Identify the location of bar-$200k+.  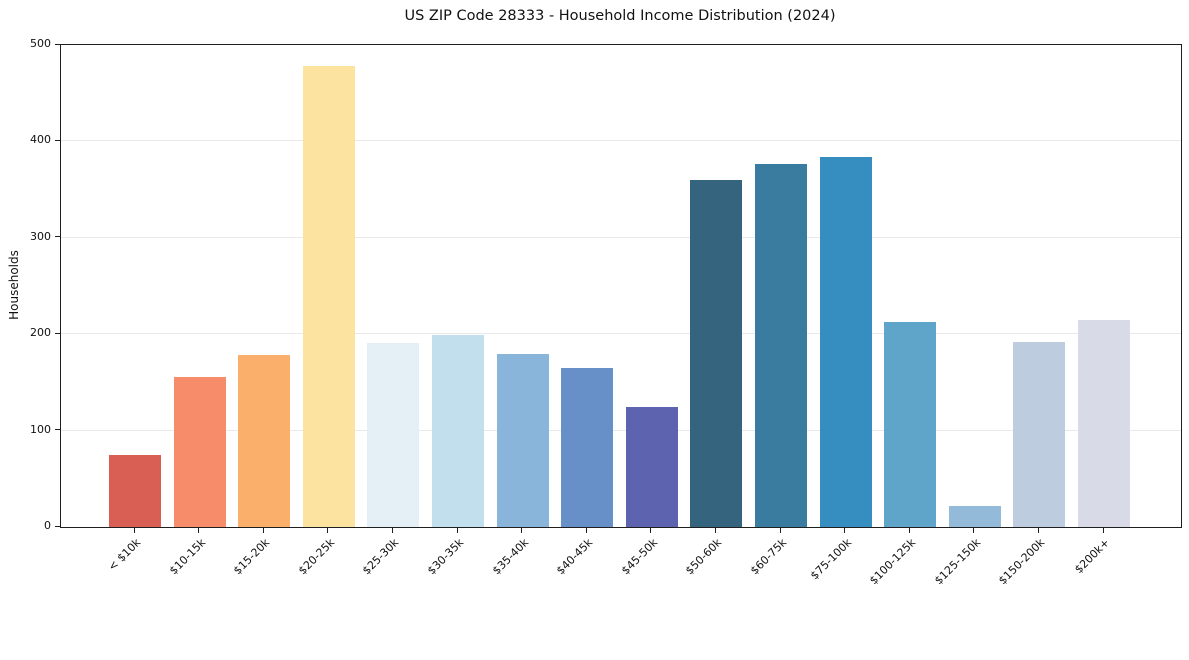
(1104, 423).